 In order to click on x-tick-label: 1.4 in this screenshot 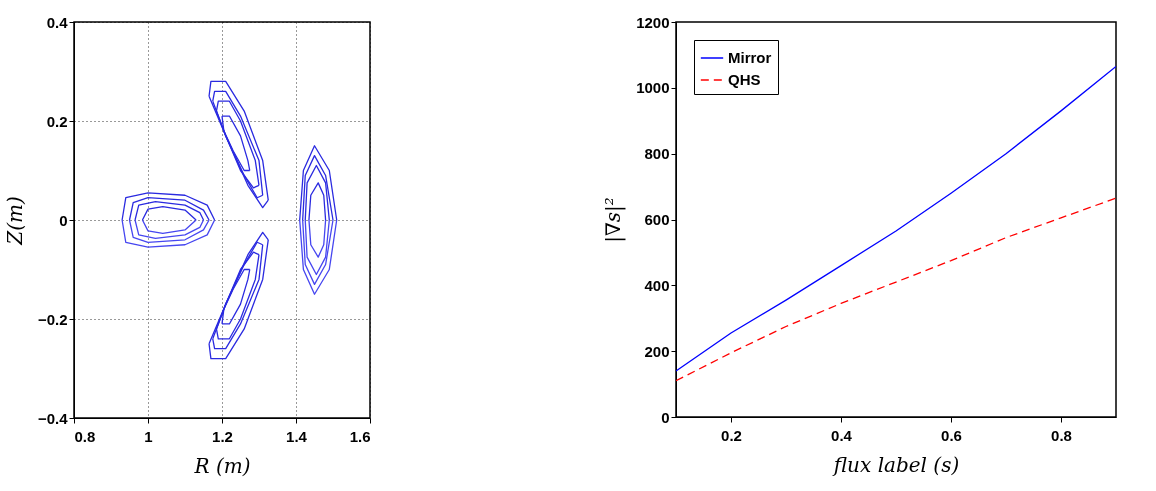, I will do `click(297, 436)`.